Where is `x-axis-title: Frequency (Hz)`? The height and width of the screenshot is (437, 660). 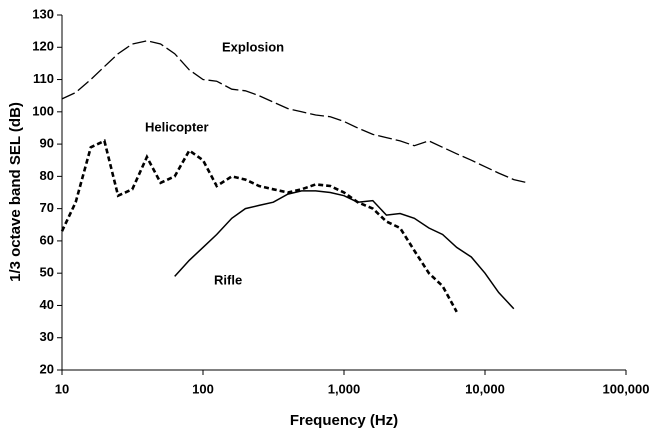
x-axis-title: Frequency (Hz) is located at coordinates (344, 420).